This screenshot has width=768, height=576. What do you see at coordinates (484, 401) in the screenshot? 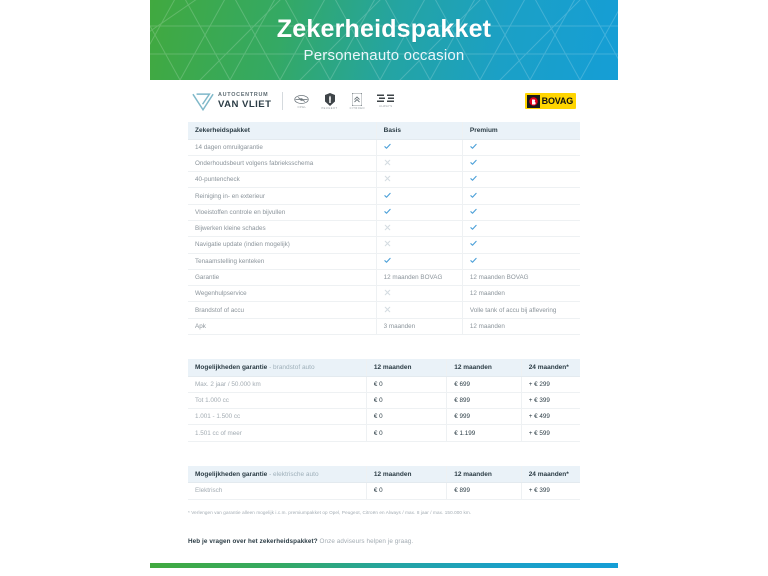
I see `price-cell-2: € 899` at bounding box center [484, 401].